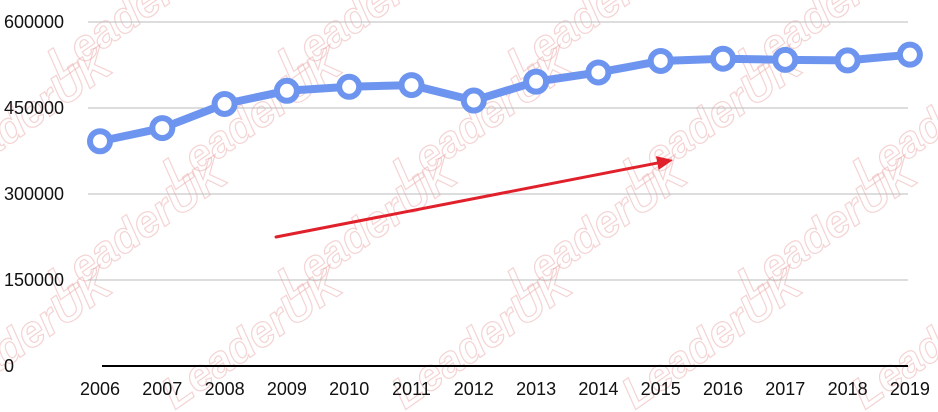 The width and height of the screenshot is (938, 412). I want to click on y-tick-label: 0, so click(9, 366).